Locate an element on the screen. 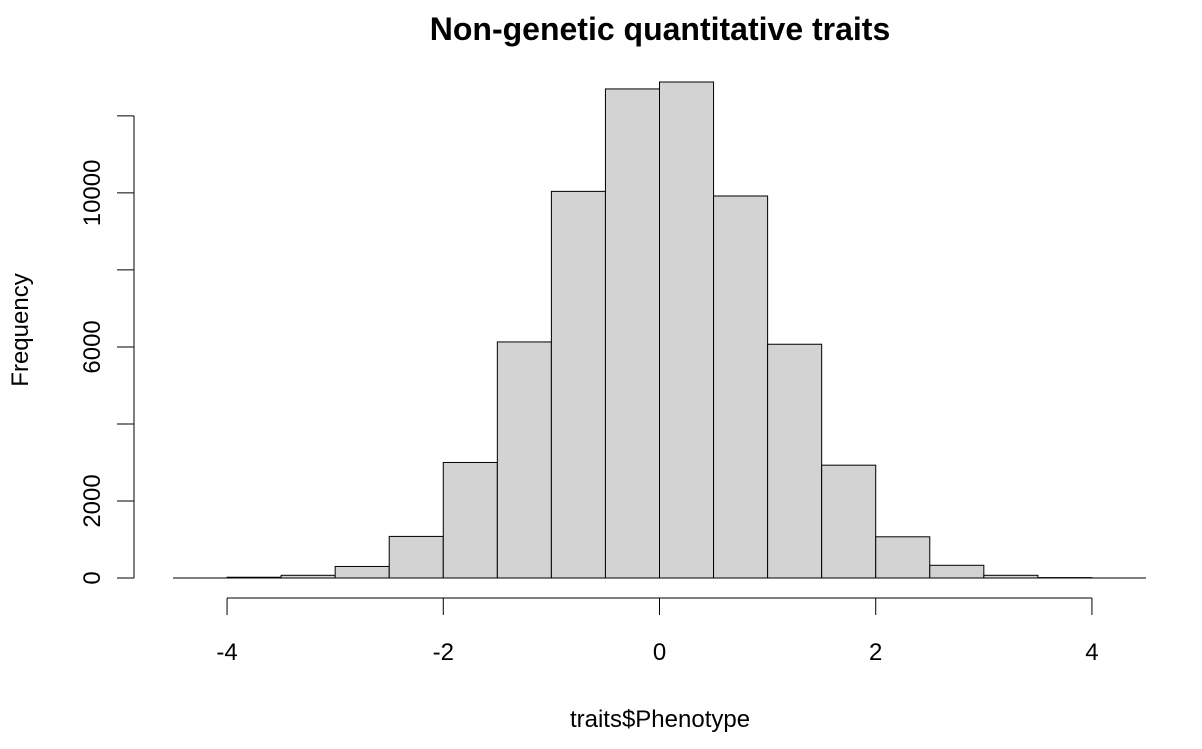 The width and height of the screenshot is (1202, 749). y-axis: 0 2000 6000 10000 is located at coordinates (107, 350).